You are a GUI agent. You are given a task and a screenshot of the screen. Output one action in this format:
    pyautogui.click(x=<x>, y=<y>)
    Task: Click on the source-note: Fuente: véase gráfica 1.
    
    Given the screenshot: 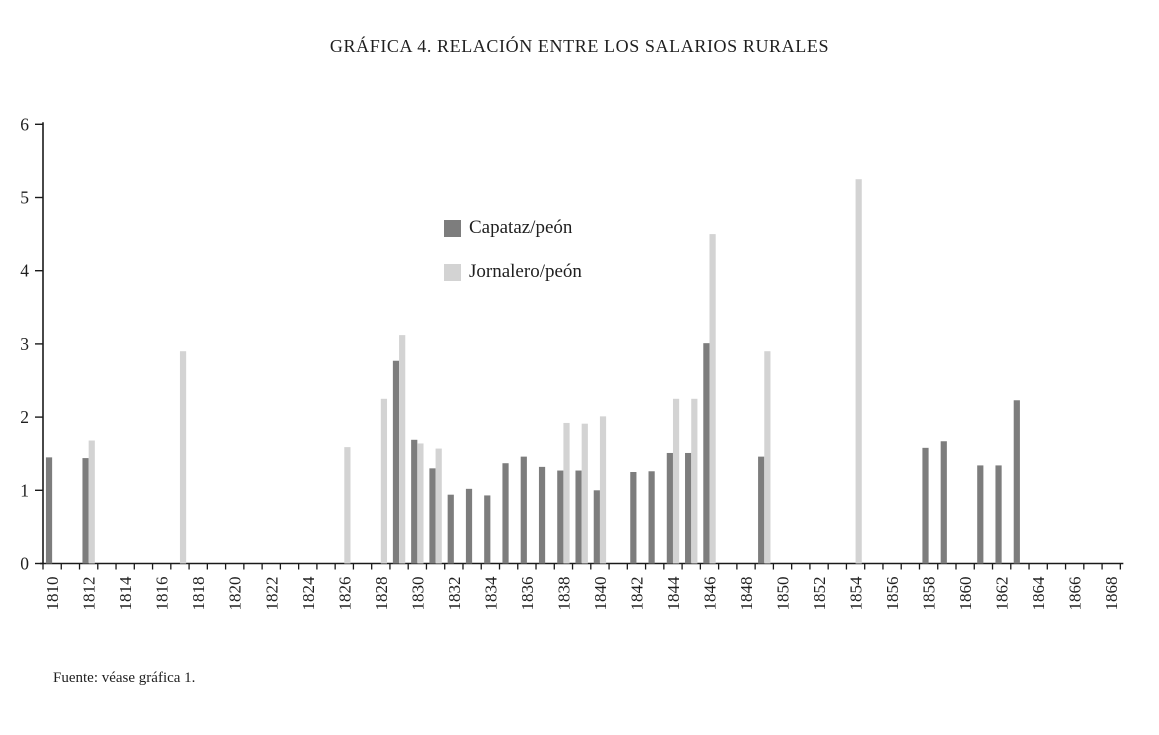 What is the action you would take?
    pyautogui.click(x=124, y=678)
    